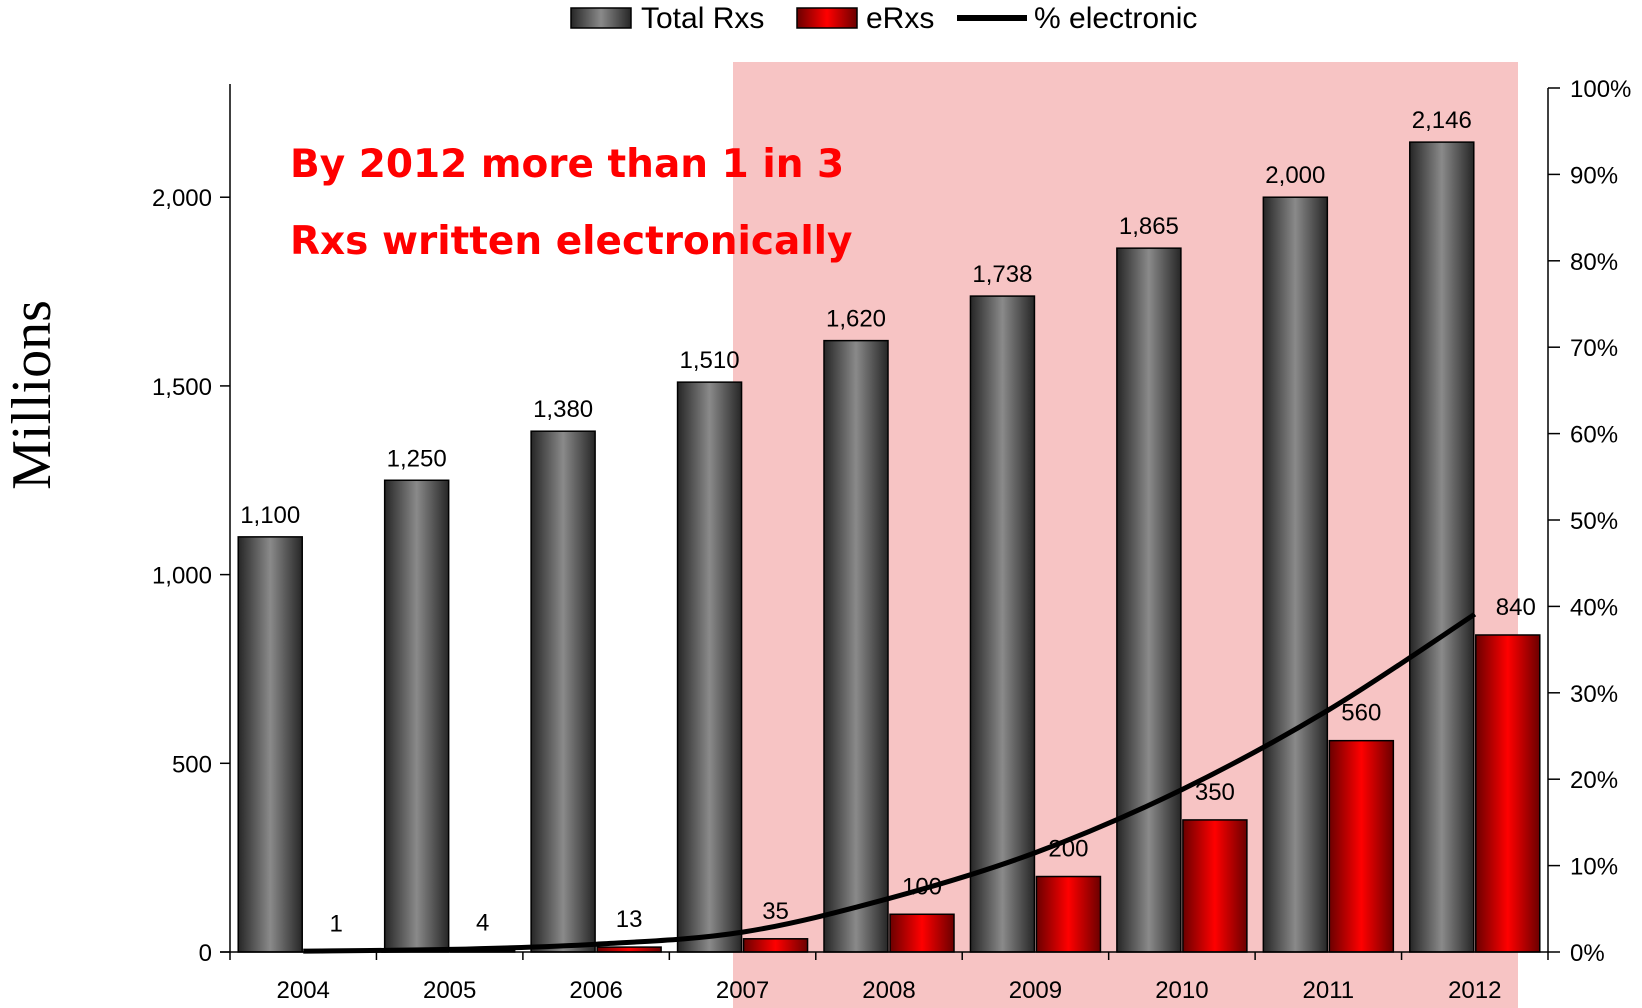  Describe the element at coordinates (1295, 175) in the screenshot. I see `data-label-total-rxs-2011: 2,000` at that location.